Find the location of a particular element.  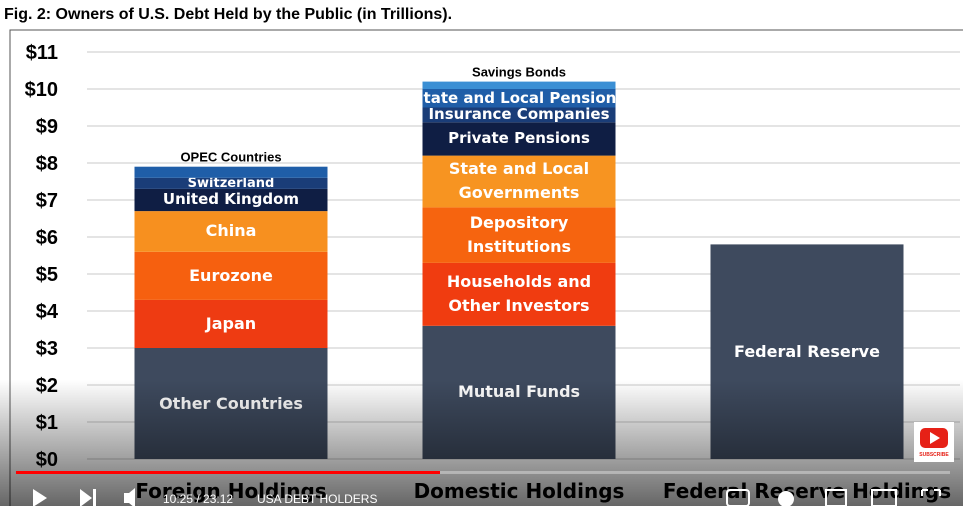

segment-label-box: United Kingdom is located at coordinates (231, 200).